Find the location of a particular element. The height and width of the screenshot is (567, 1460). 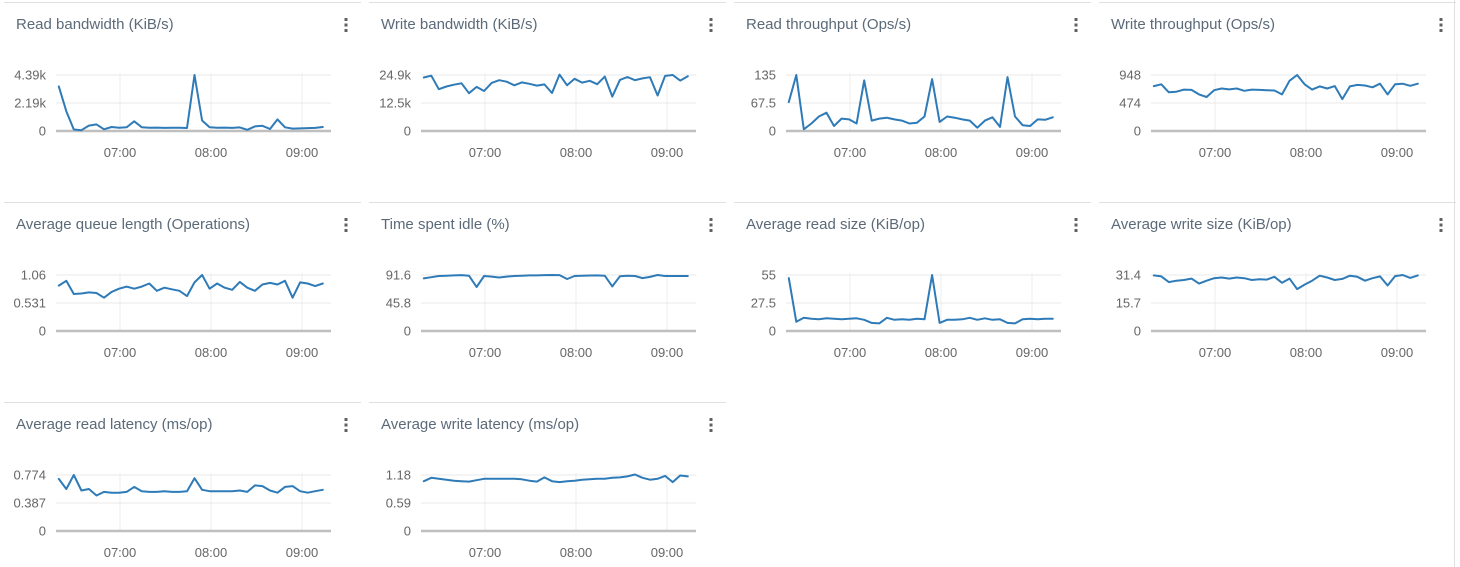

y-tick-label: 55 is located at coordinates (769, 275).